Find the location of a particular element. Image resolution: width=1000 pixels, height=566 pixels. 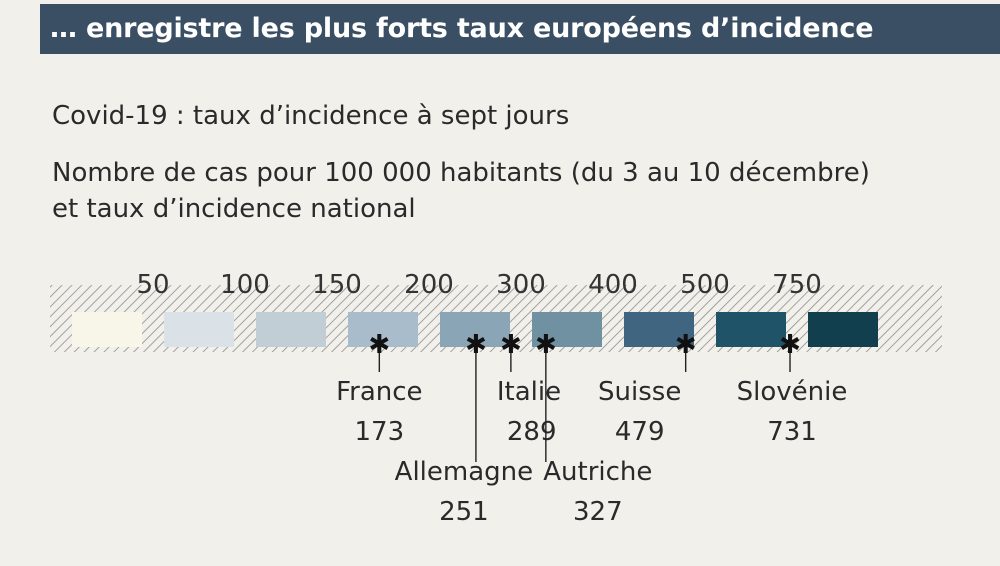

threshold-label: 150 is located at coordinates (337, 285).